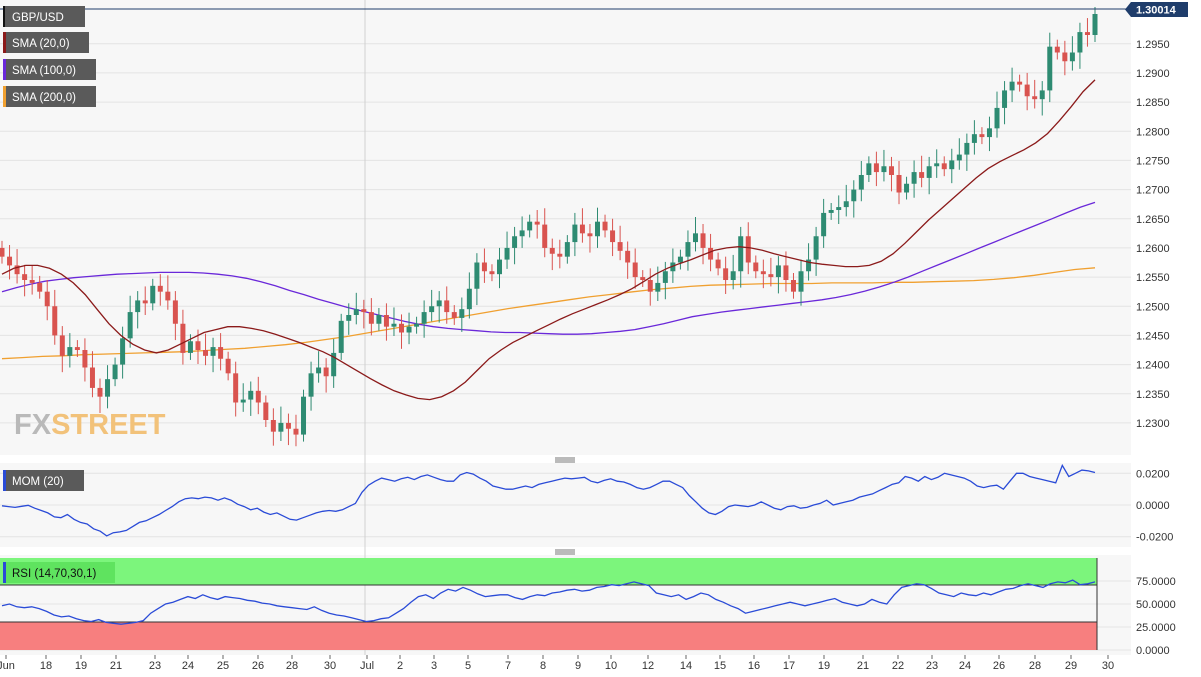 The width and height of the screenshot is (1201, 677). I want to click on price-tick-label: 1.2900, so click(1153, 74).